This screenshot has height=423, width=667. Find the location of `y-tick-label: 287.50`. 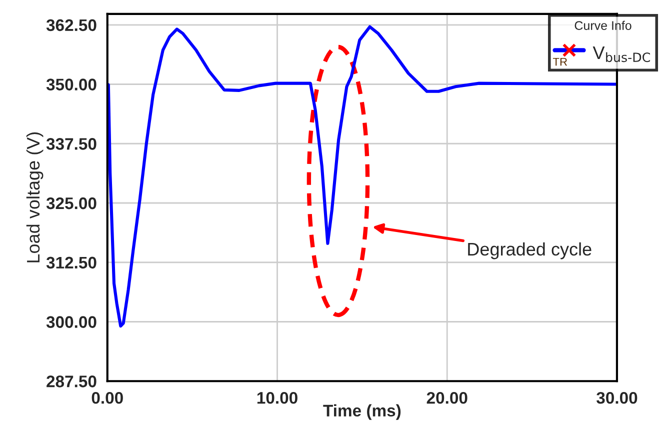

y-tick-label: 287.50 is located at coordinates (71, 382).